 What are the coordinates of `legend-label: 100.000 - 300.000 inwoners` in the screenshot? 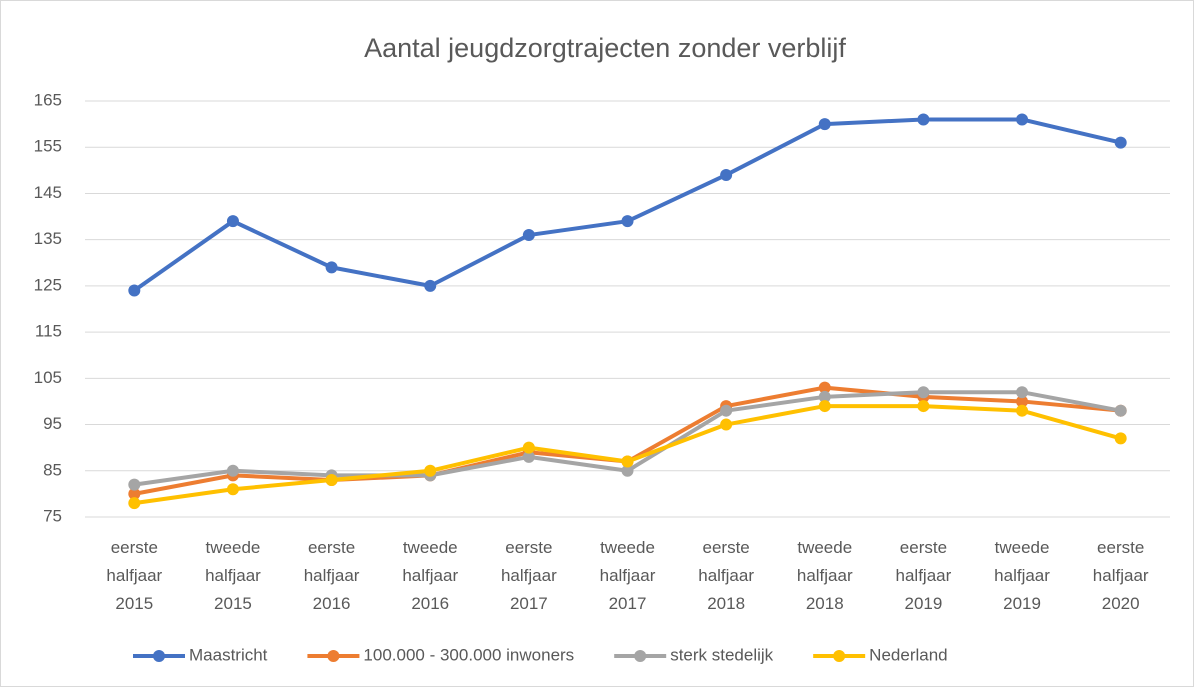 It's located at (468, 654).